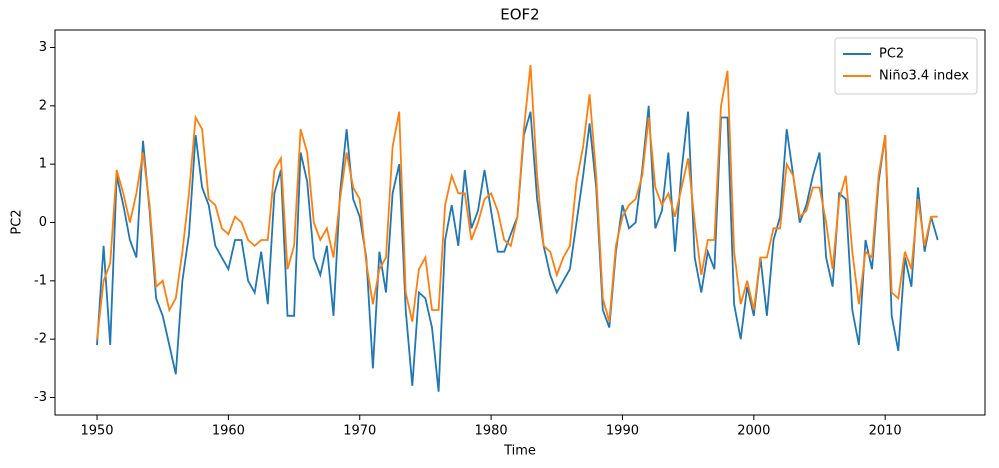  What do you see at coordinates (228, 431) in the screenshot?
I see `x-tick-label: 1960` at bounding box center [228, 431].